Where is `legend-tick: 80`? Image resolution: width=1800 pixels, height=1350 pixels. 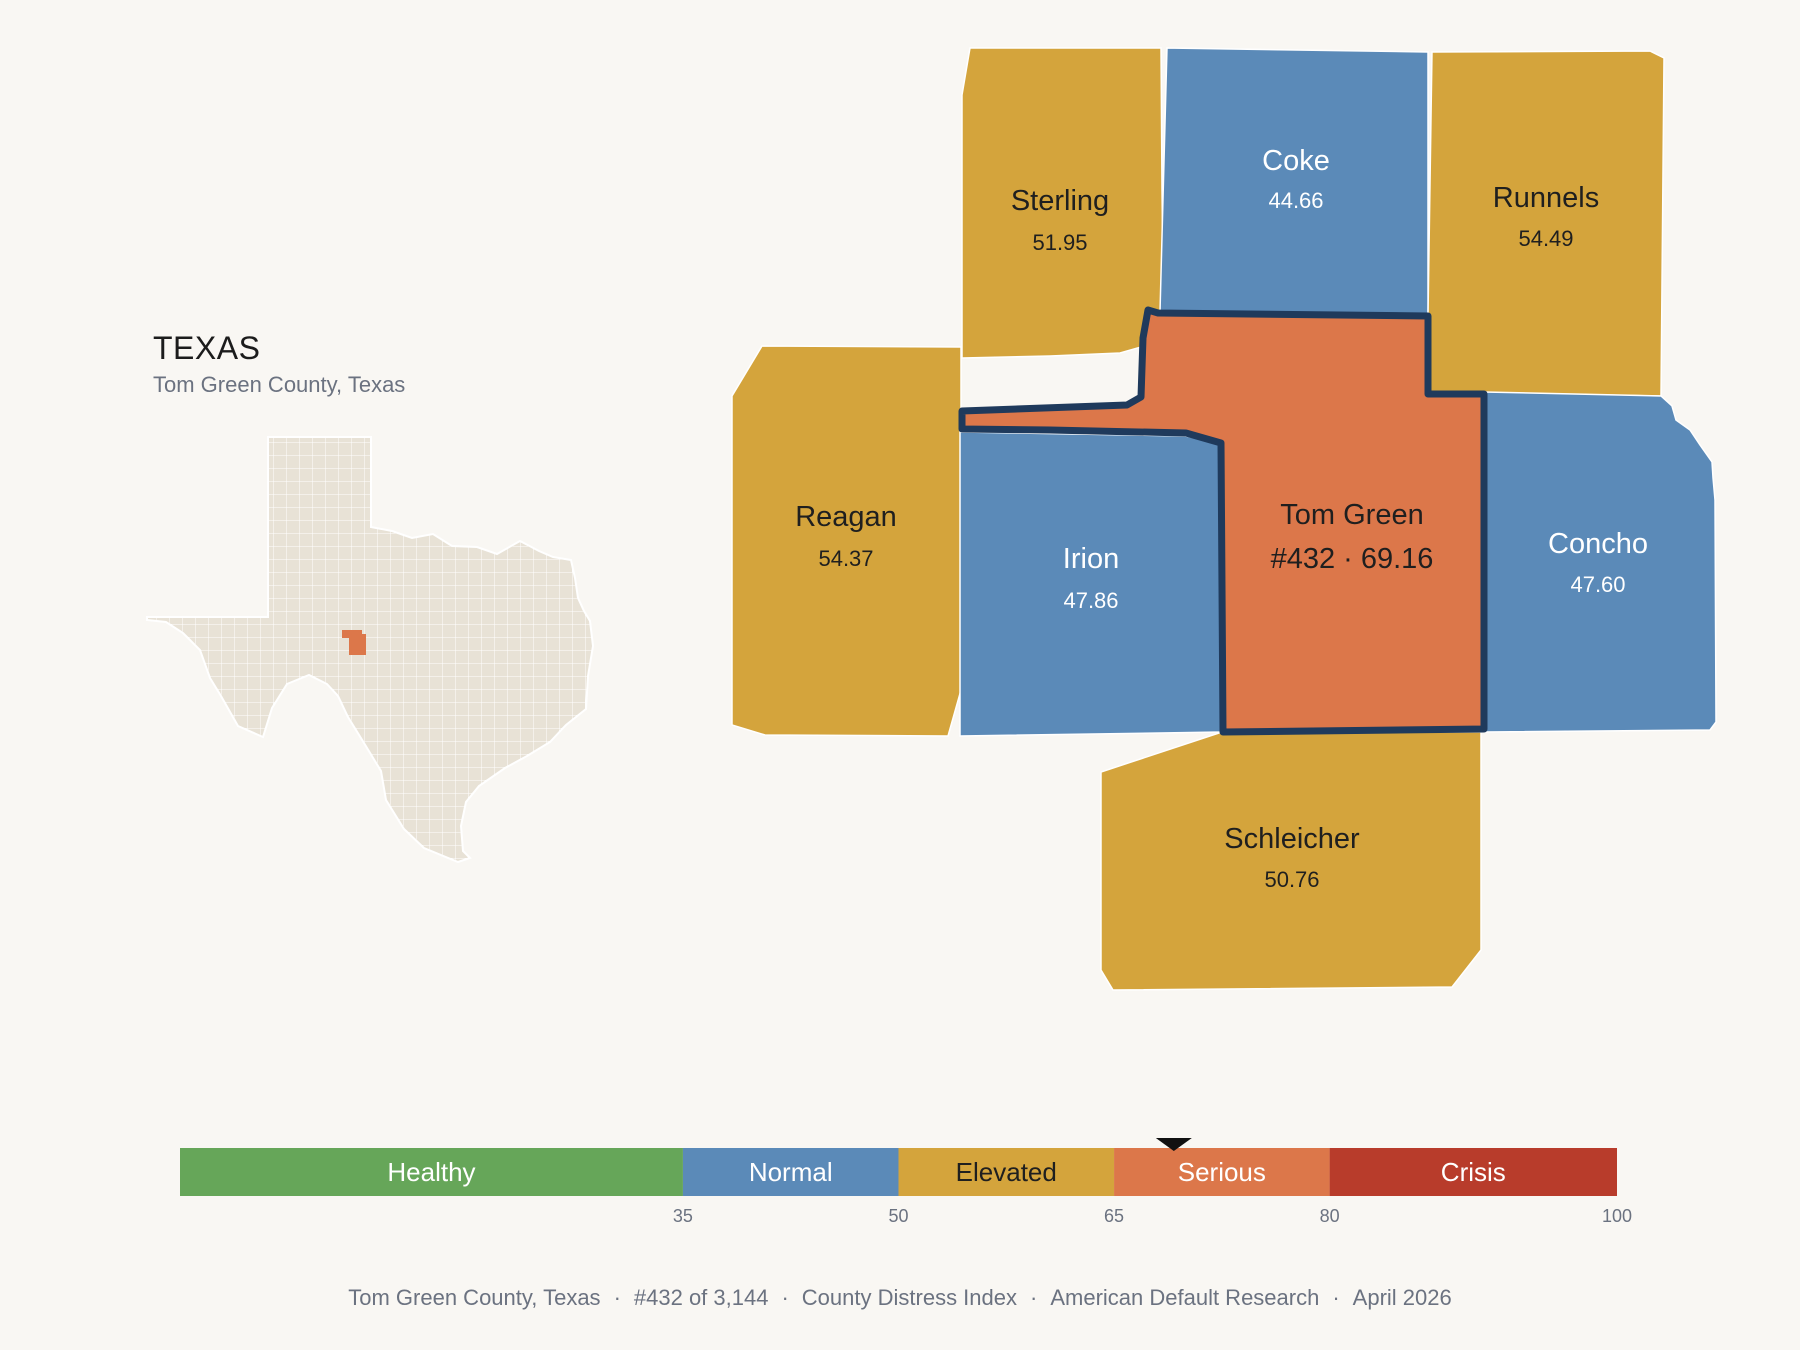 legend-tick: 80 is located at coordinates (1330, 1216).